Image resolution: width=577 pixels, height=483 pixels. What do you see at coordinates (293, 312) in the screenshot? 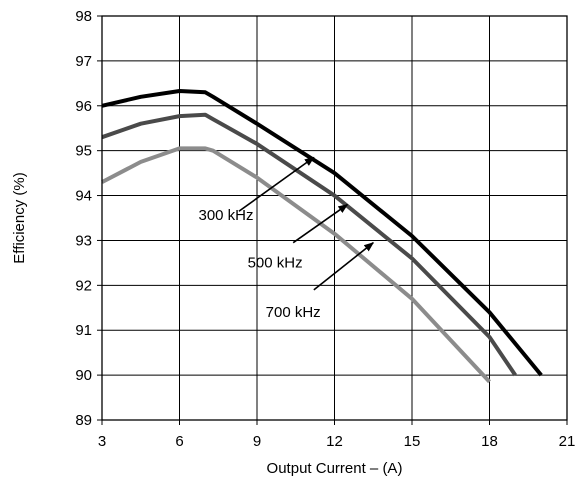
I see `annotation-label-700-khz: 700 kHz` at bounding box center [293, 312].